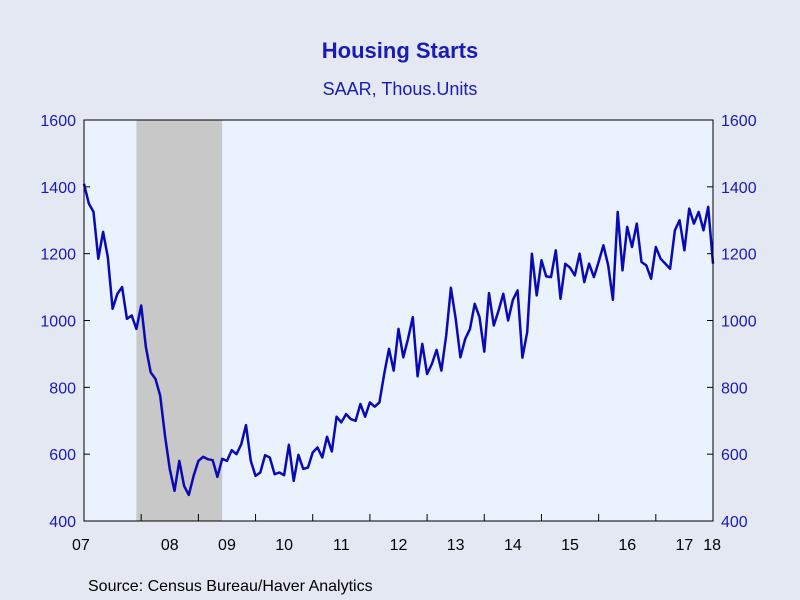 The image size is (800, 600). What do you see at coordinates (399, 545) in the screenshot?
I see `x-tick-label: 12` at bounding box center [399, 545].